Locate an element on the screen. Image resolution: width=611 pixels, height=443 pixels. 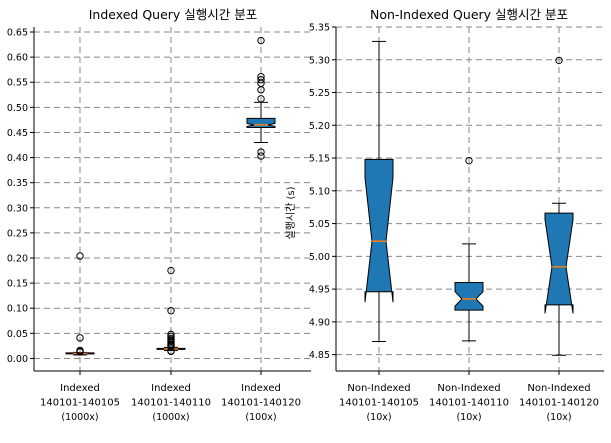
non-indexed-y-tick-label: 5.20 is located at coordinates (319, 126).